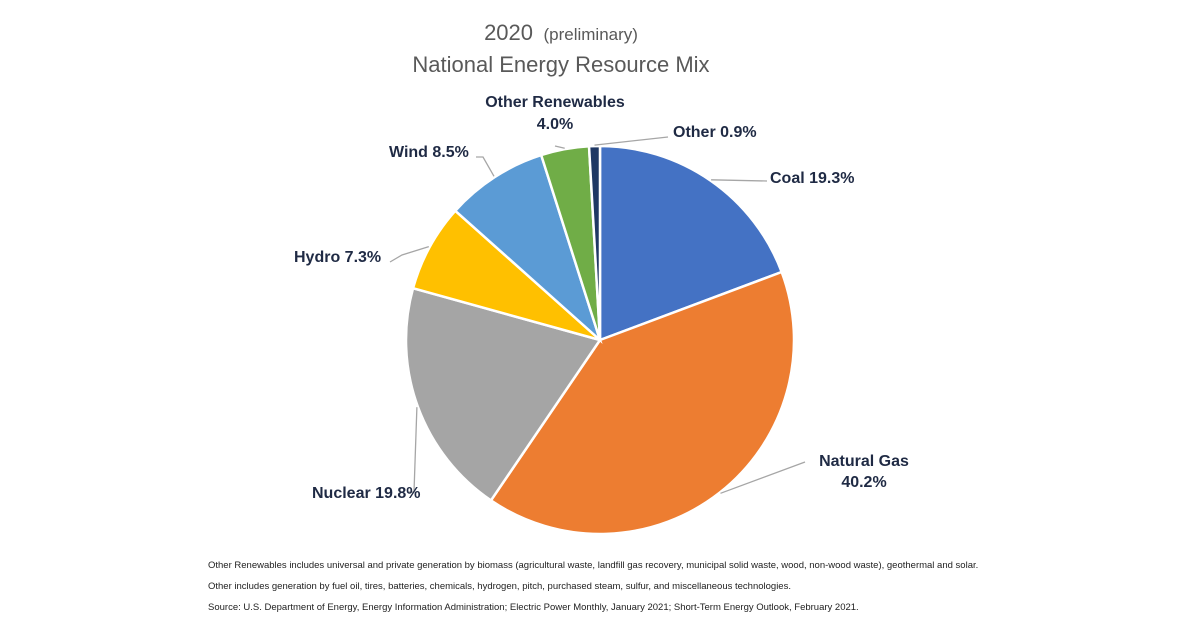 This screenshot has width=1200, height=628. What do you see at coordinates (590, 34) in the screenshot?
I see `title-qualifier: (preliminary)` at bounding box center [590, 34].